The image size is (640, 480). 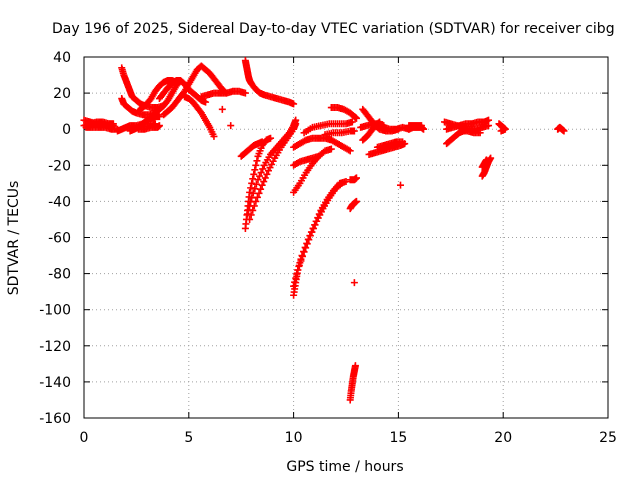 I want to click on x-tick-label: 25, so click(x=608, y=438).